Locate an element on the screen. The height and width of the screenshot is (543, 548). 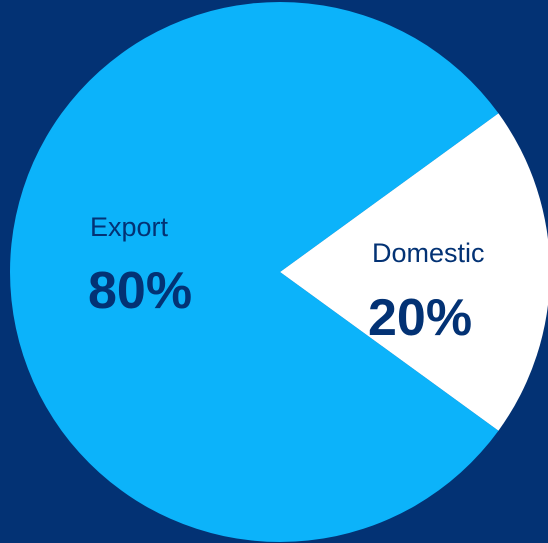
domestic-label: Domestic is located at coordinates (428, 253).